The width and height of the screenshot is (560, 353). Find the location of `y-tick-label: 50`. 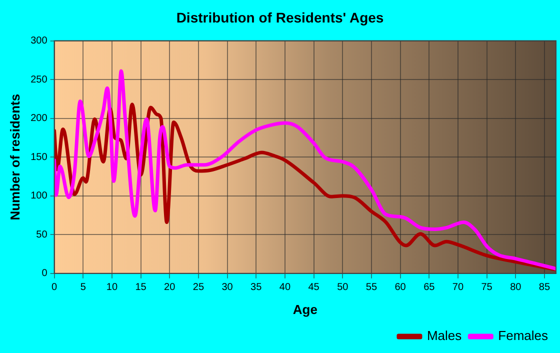

y-tick-label: 50 is located at coordinates (42, 234).